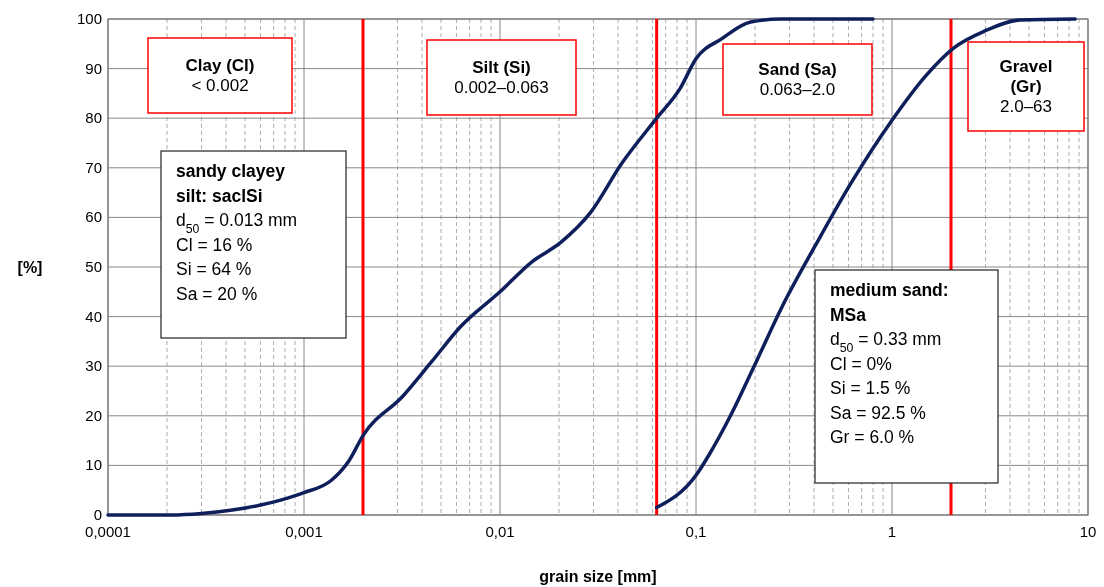  I want to click on x-tick-label: 0,1, so click(696, 531).